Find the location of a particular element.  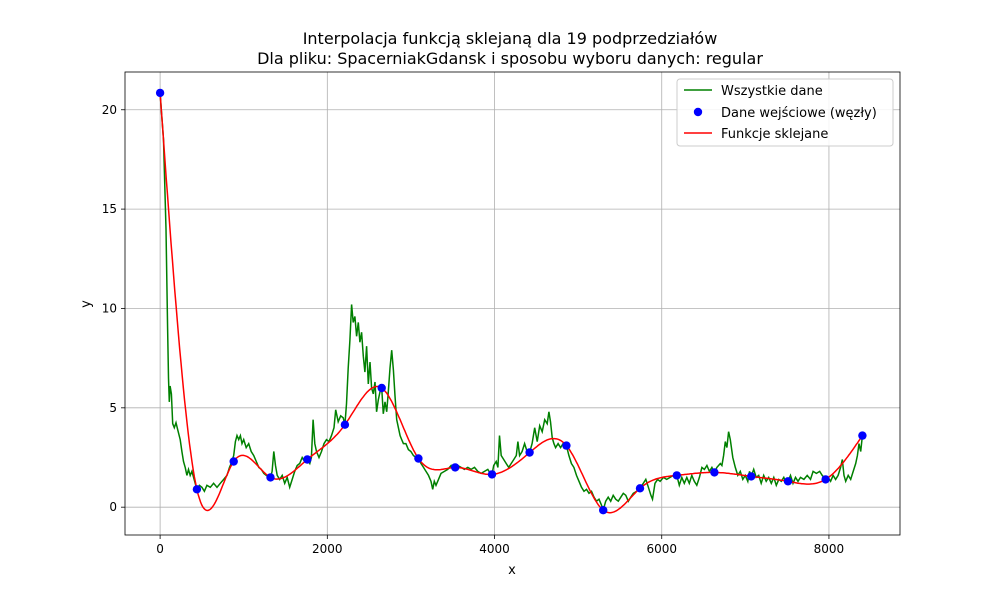

y-tick-label: 15 is located at coordinates (109, 209).